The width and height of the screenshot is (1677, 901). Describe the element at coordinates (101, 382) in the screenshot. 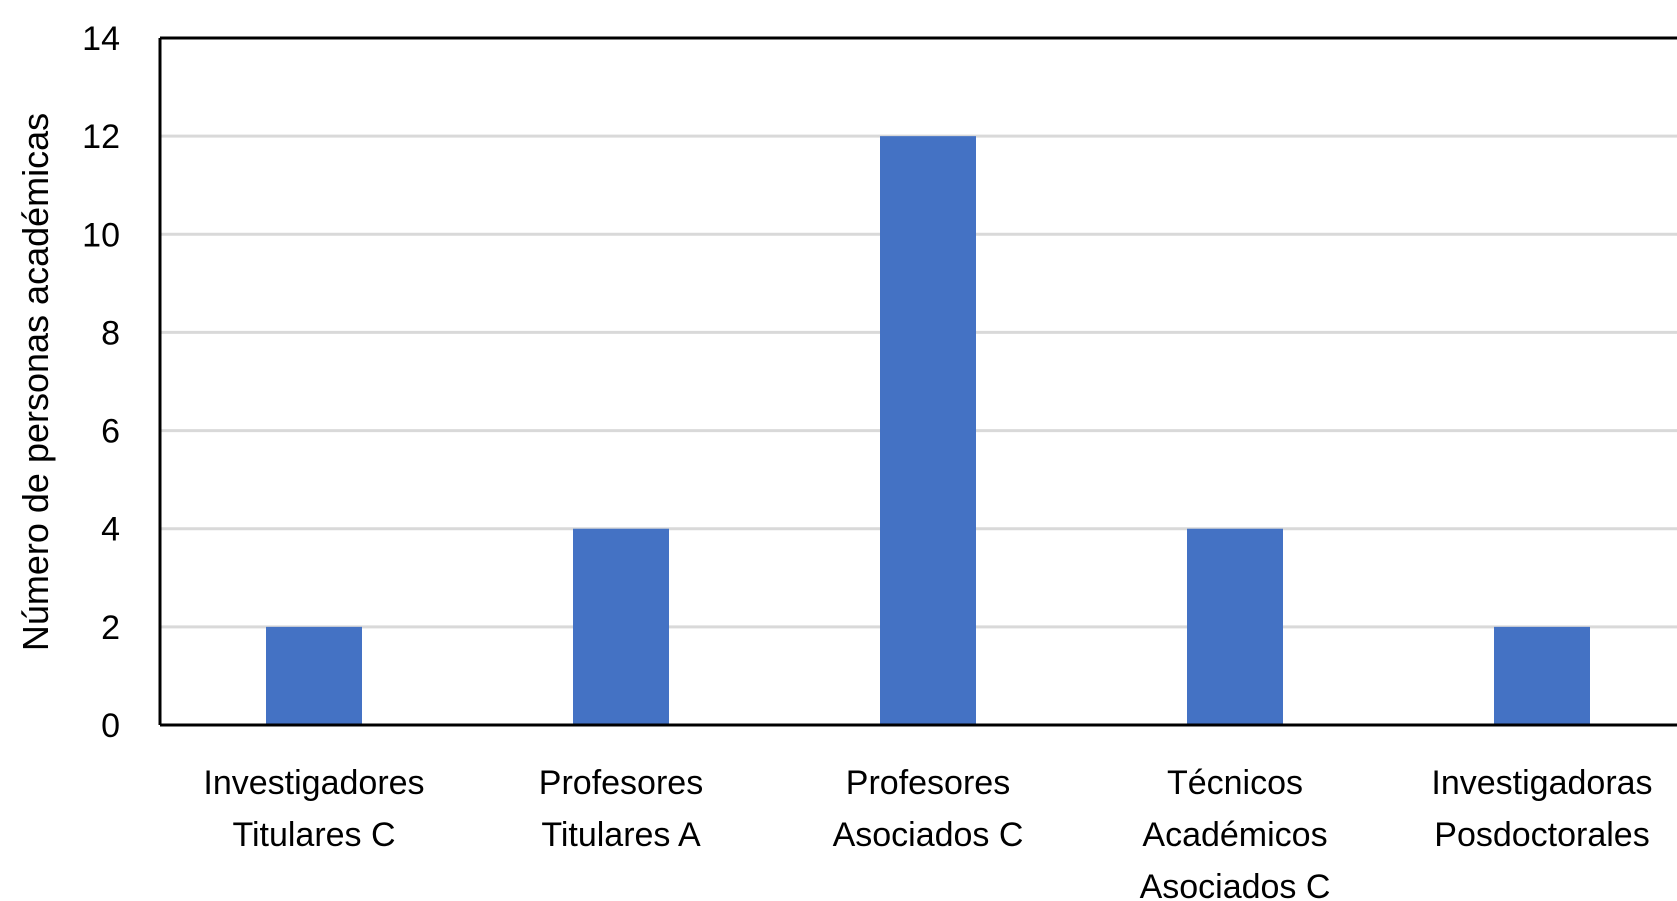

I see `y-tick-labels: 0 2 4 6 8 10 12 14` at that location.